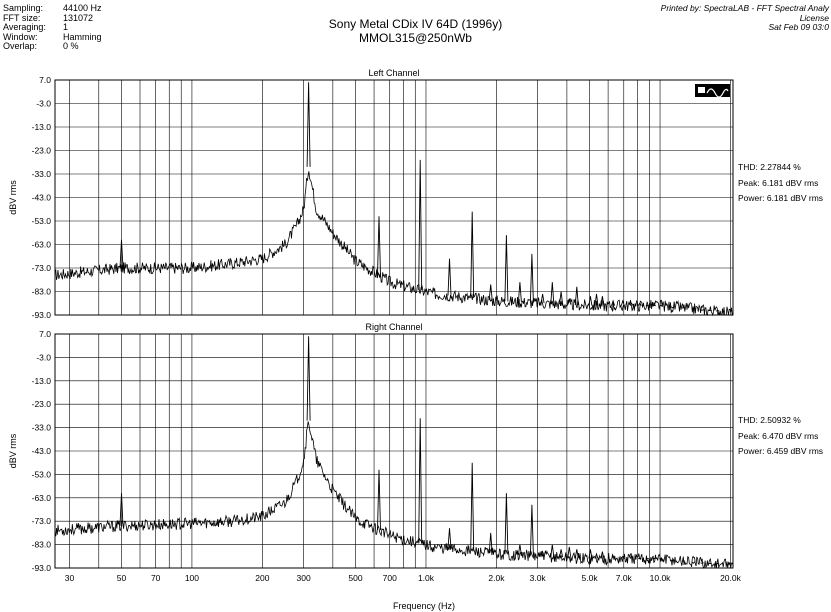  Describe the element at coordinates (799, 27) in the screenshot. I see `print-date: Sat Feb 09 03:0` at that location.